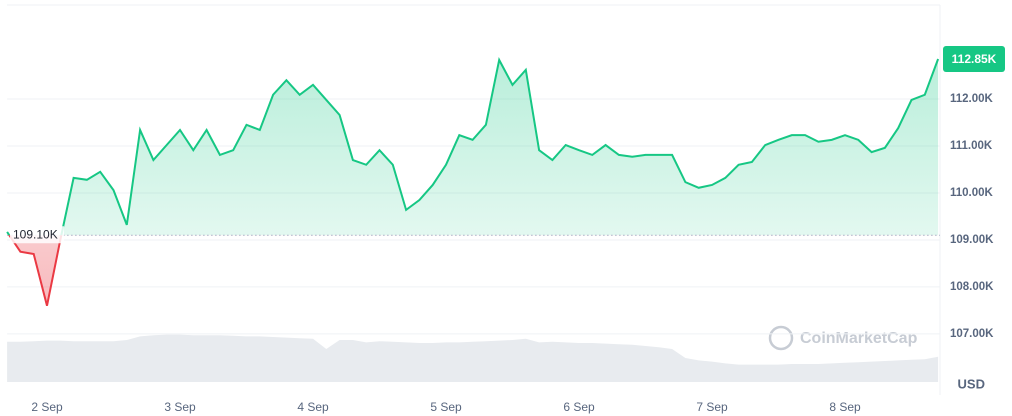 The width and height of the screenshot is (1012, 416). Describe the element at coordinates (972, 193) in the screenshot. I see `y-tick-label: 110.00K` at that location.